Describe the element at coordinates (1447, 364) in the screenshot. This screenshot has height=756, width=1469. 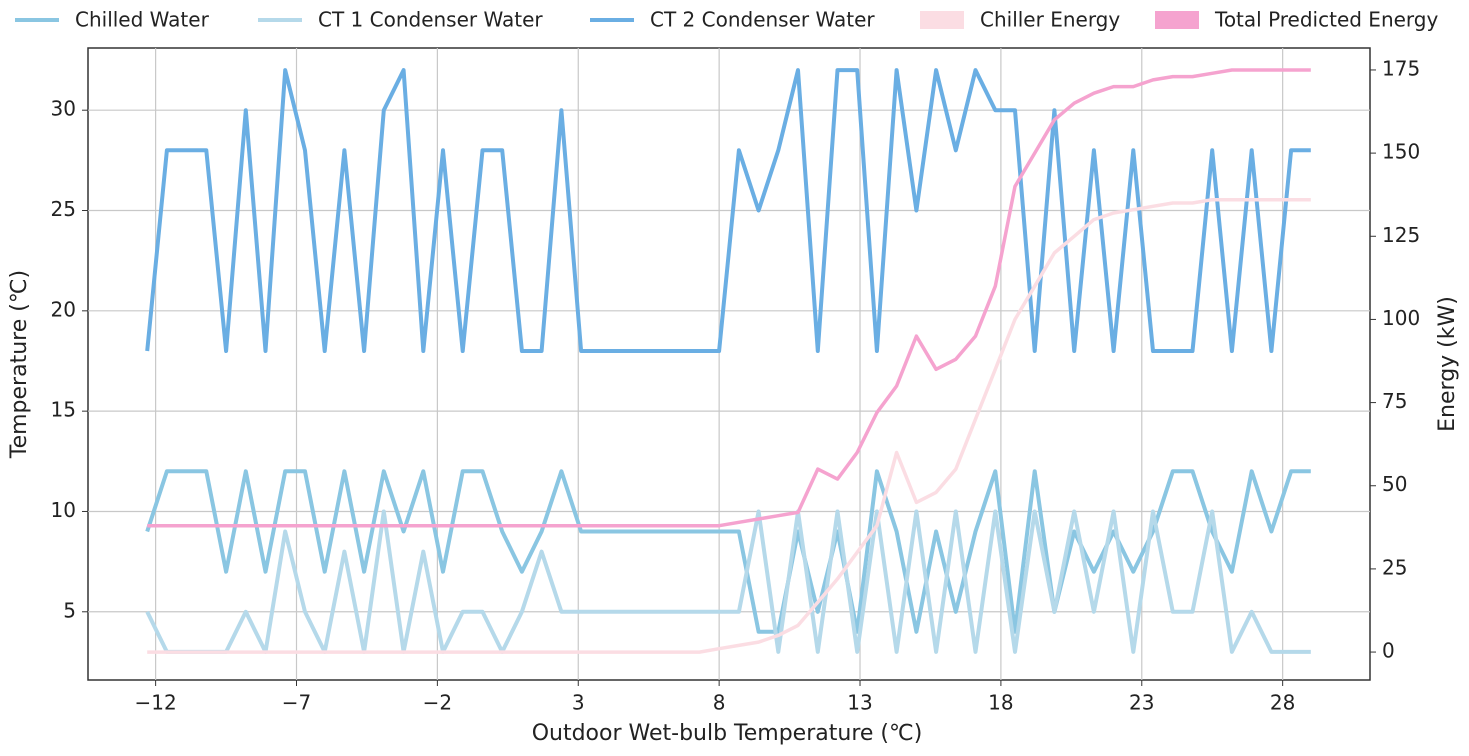
I see `y2-axis-label: Energy (kW)` at that location.